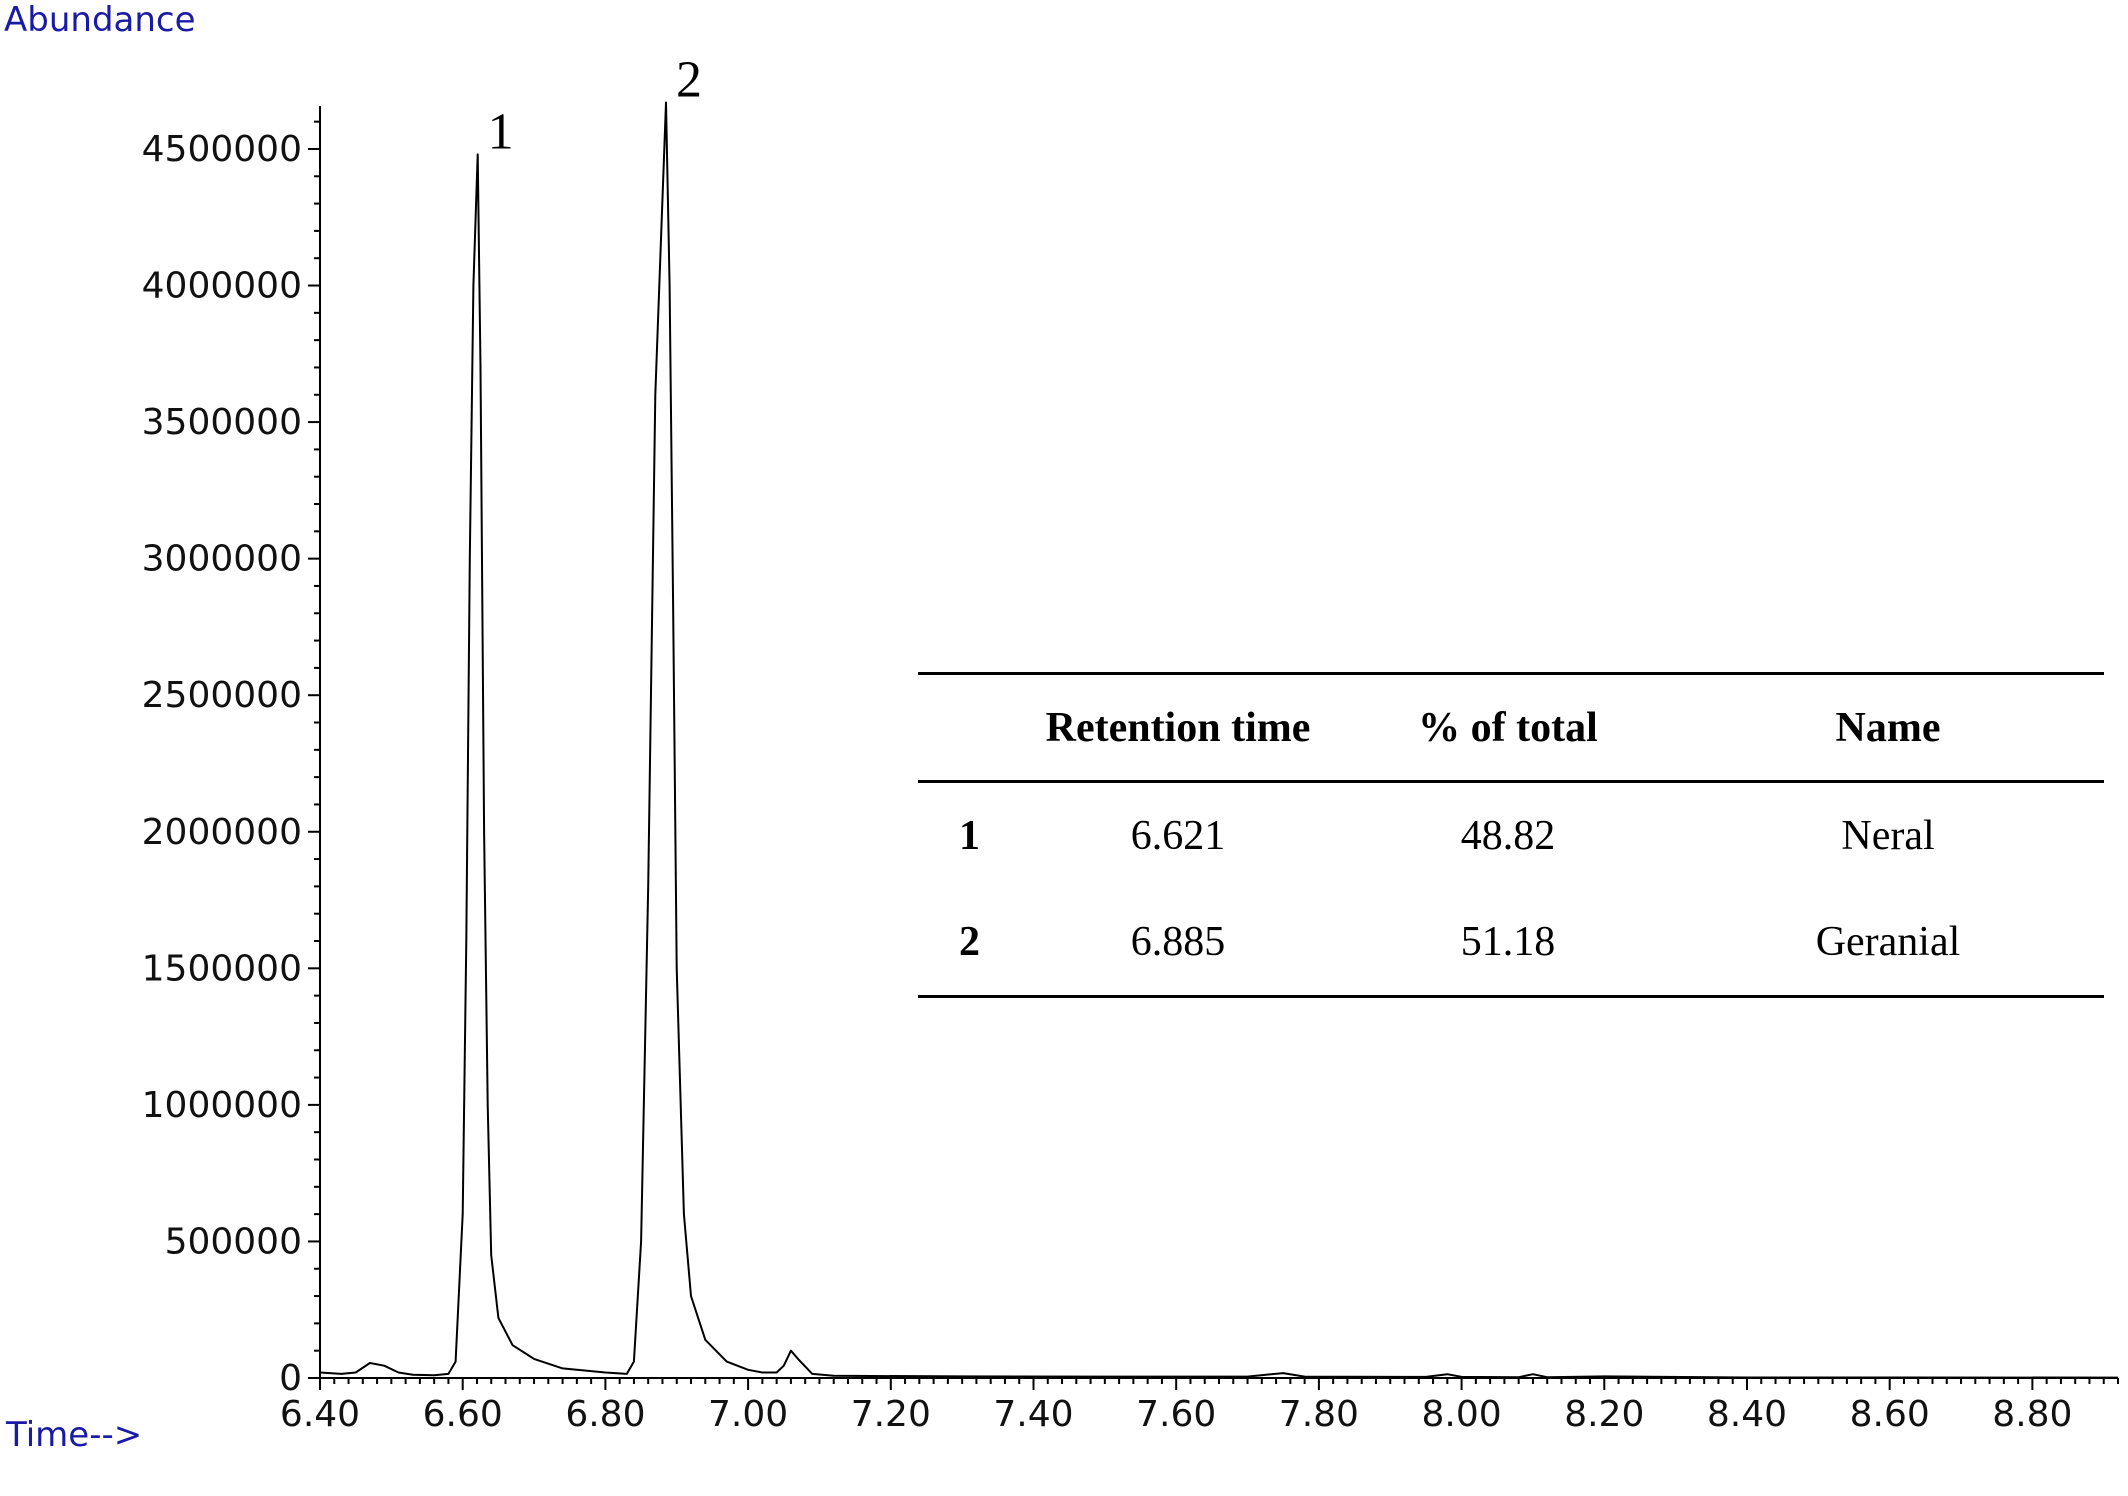 This screenshot has width=2128, height=1496. What do you see at coordinates (222, 695) in the screenshot?
I see `y-tick-label: 2500000` at bounding box center [222, 695].